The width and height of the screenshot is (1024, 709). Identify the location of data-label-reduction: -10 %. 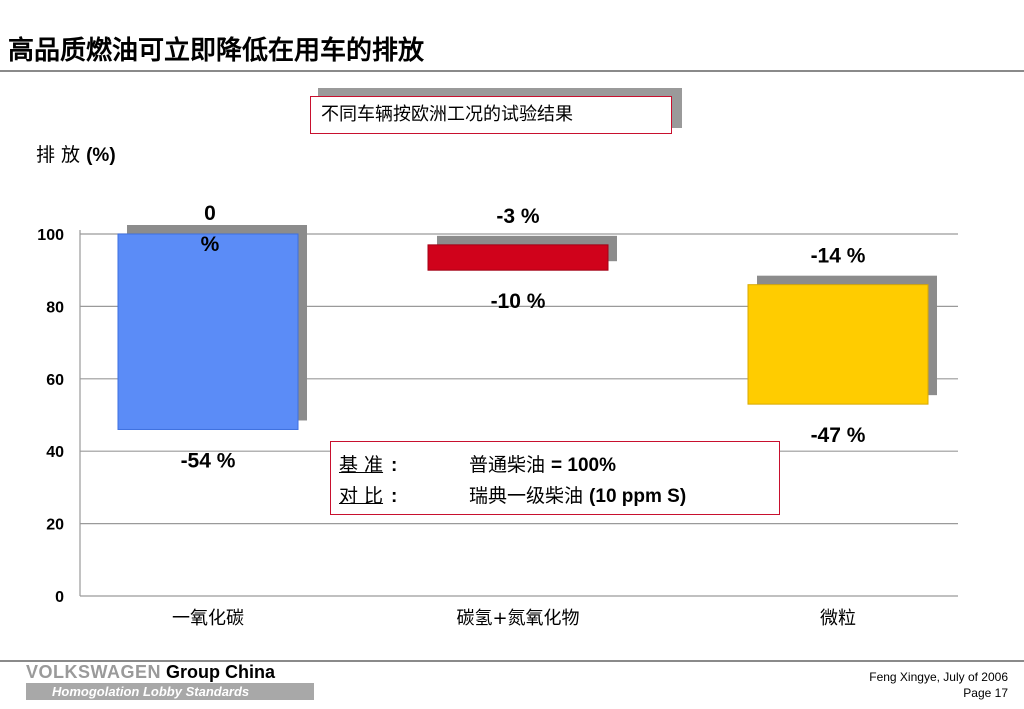
(518, 301).